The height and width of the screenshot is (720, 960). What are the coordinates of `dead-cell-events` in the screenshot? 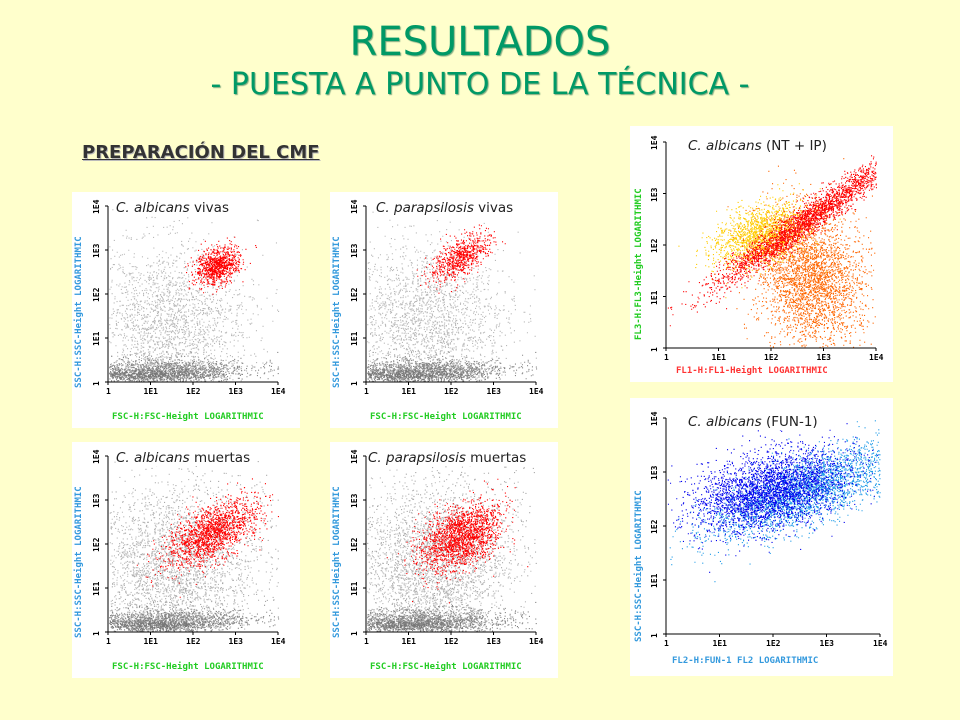 It's located at (799, 253).